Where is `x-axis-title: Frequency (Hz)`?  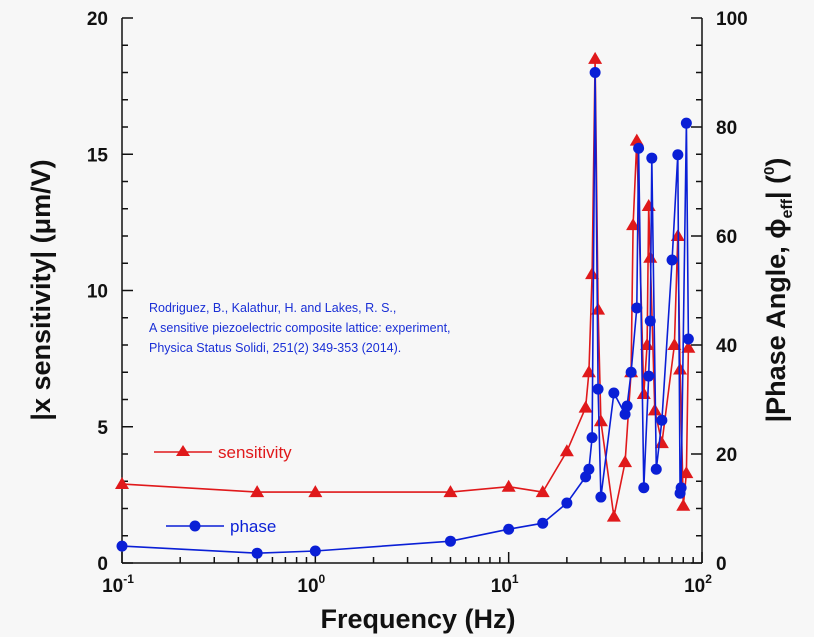 x-axis-title: Frequency (Hz) is located at coordinates (417, 619).